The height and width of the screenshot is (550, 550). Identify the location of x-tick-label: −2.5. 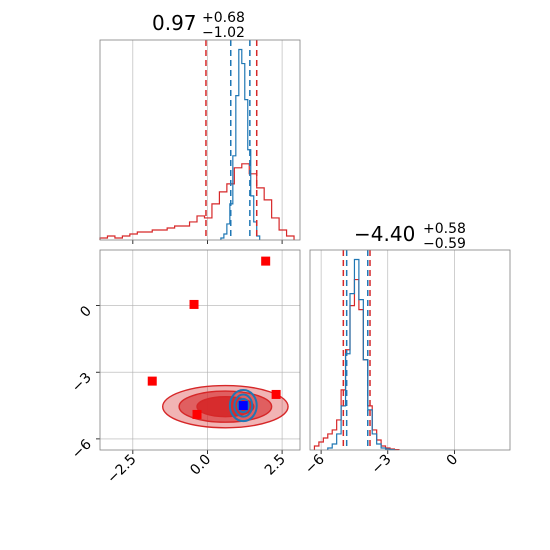
(121, 469).